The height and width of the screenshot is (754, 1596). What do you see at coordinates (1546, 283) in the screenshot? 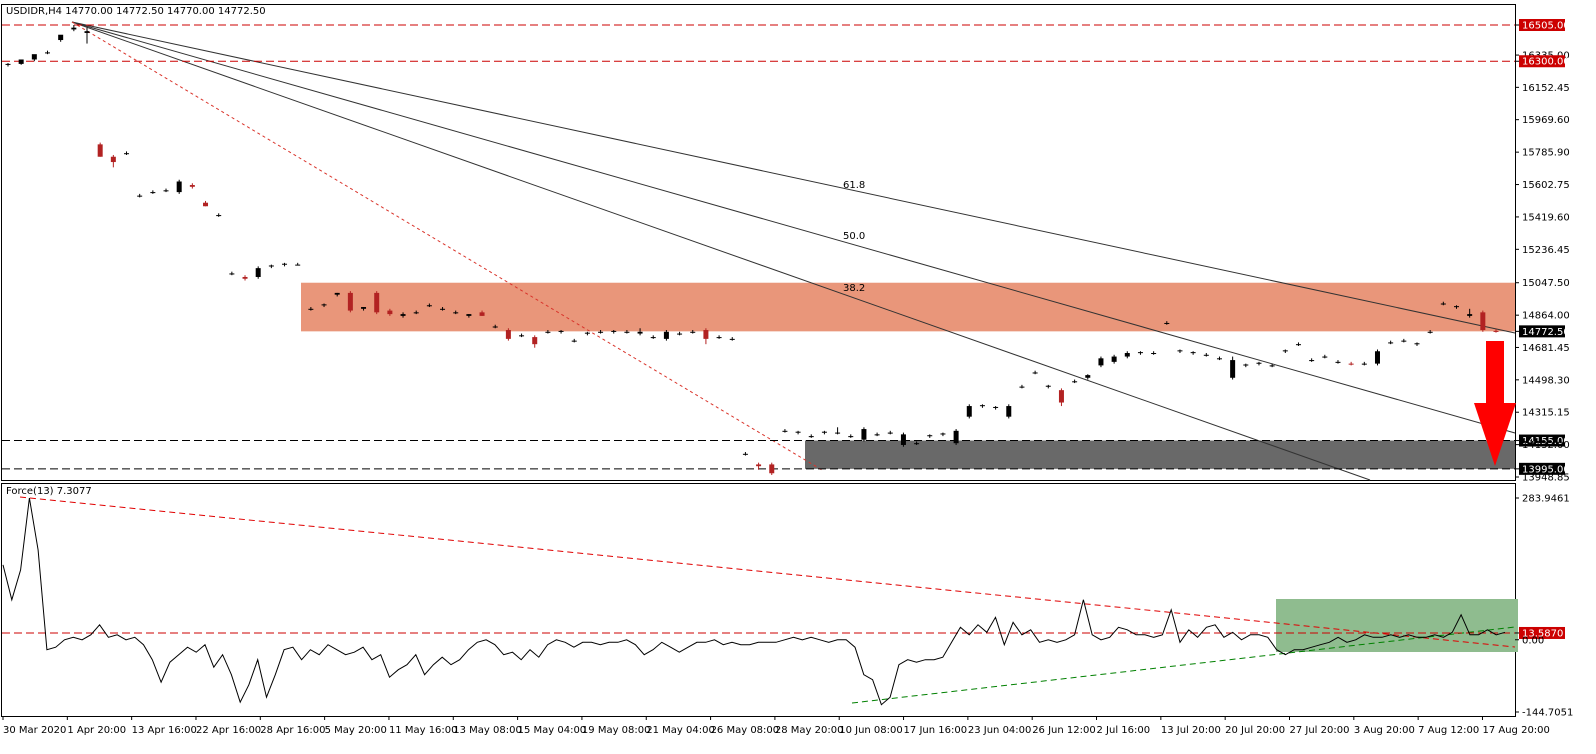
I see `price-tick-label: 15047.50` at bounding box center [1546, 283].